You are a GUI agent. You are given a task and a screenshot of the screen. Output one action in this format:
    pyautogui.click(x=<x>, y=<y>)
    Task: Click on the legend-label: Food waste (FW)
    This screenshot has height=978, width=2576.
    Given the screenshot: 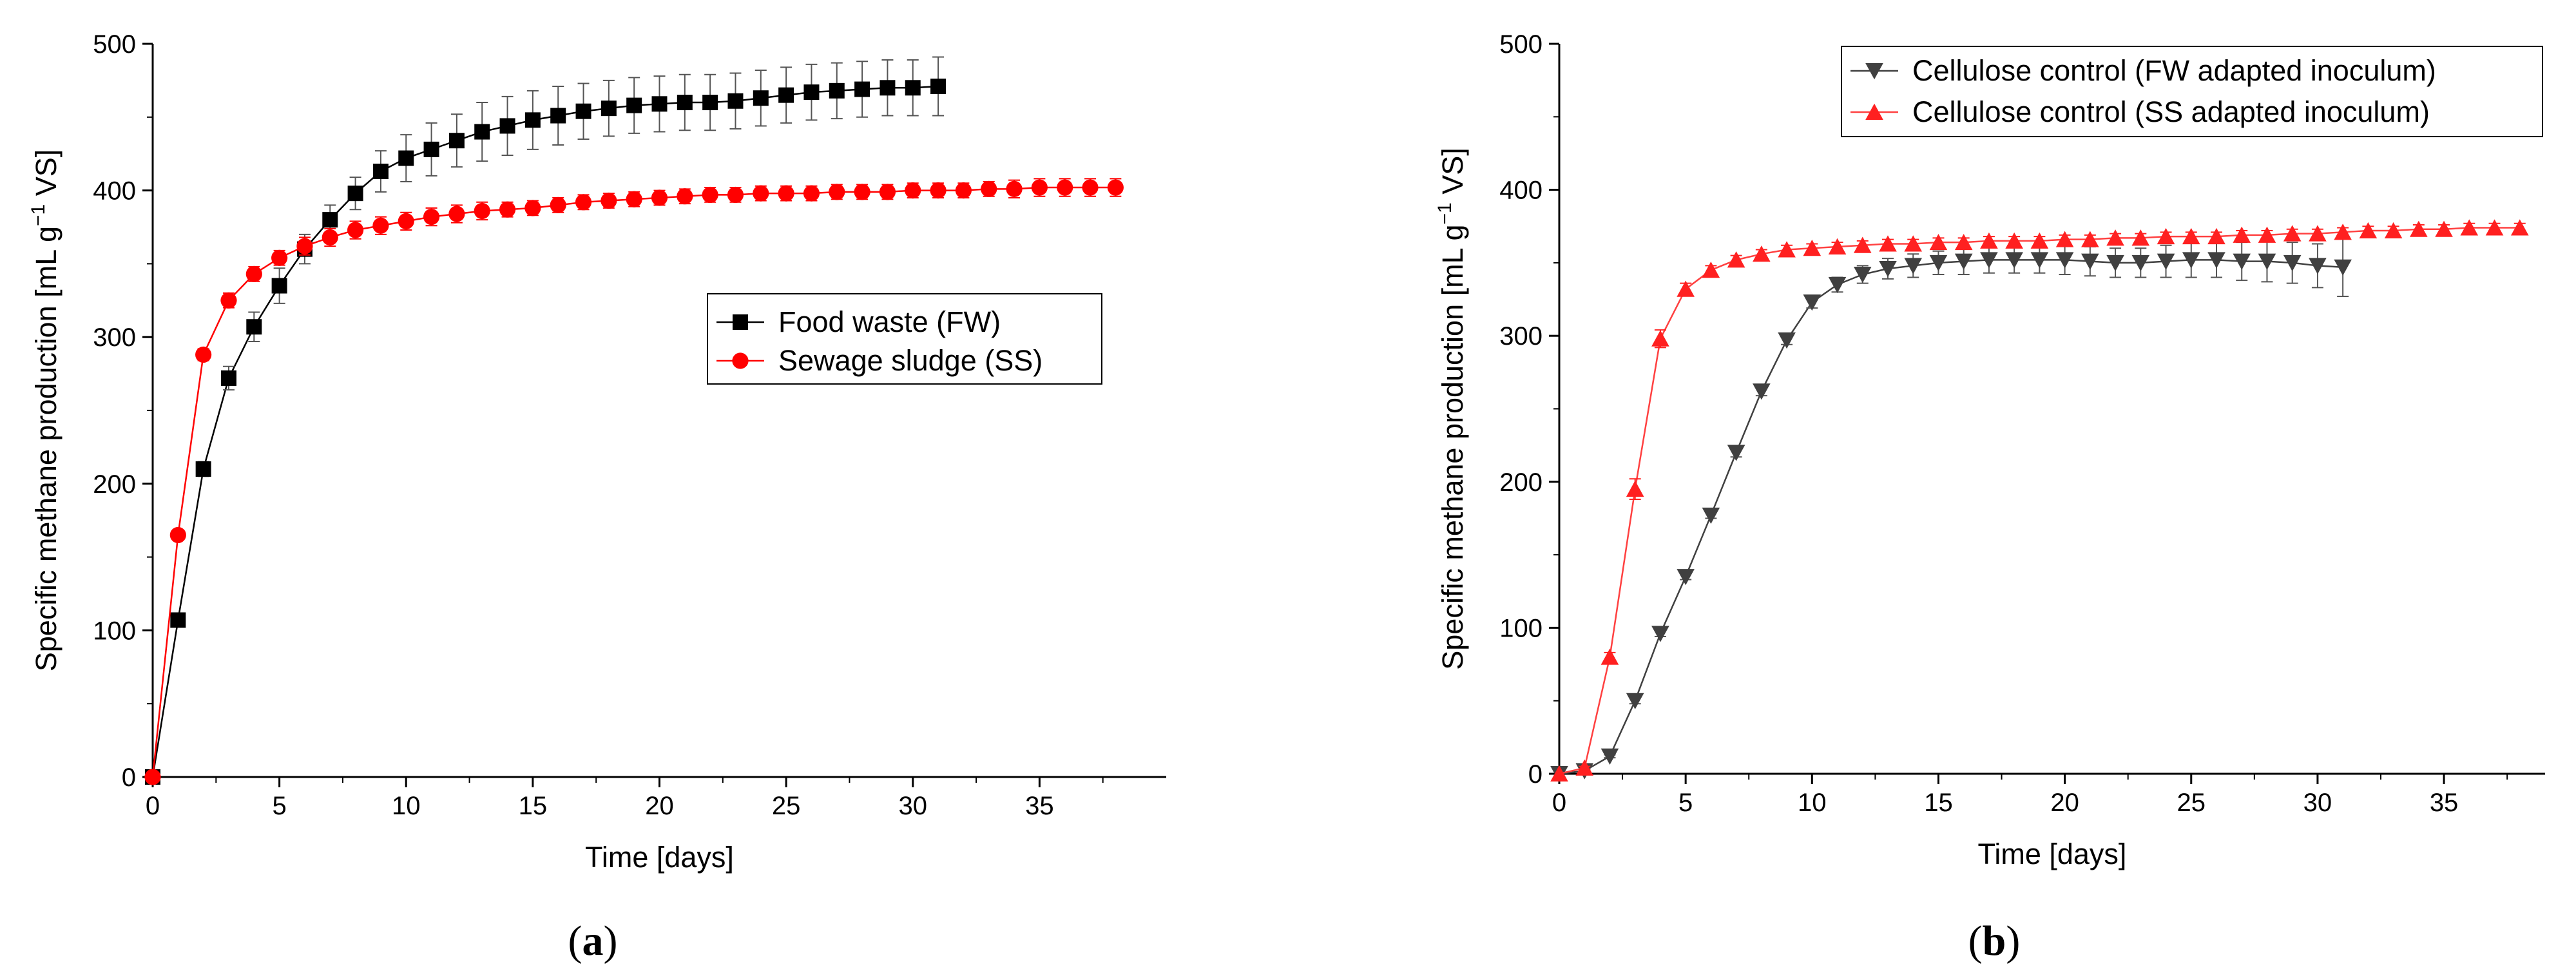 What is the action you would take?
    pyautogui.click(x=890, y=321)
    